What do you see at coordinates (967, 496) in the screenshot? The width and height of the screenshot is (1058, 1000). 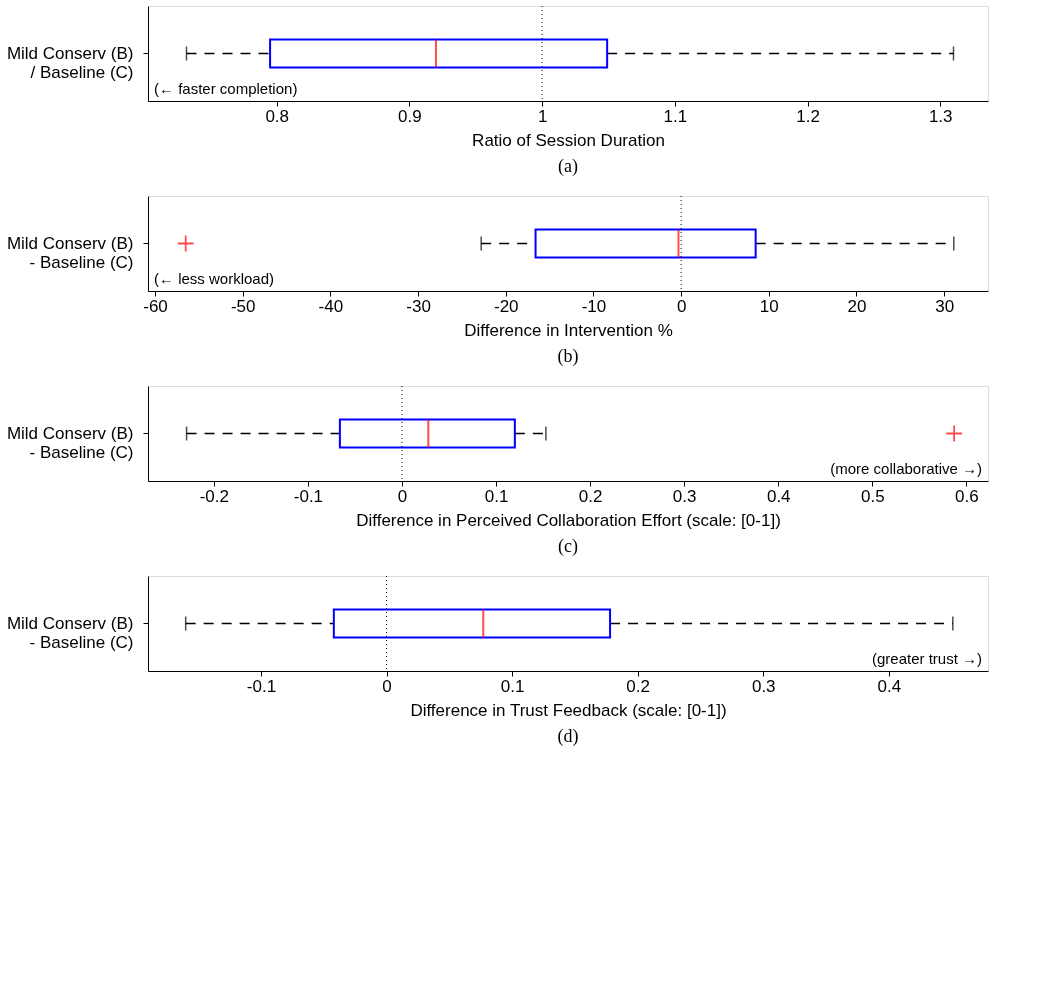 I see `x-tick-label: 0.6` at bounding box center [967, 496].